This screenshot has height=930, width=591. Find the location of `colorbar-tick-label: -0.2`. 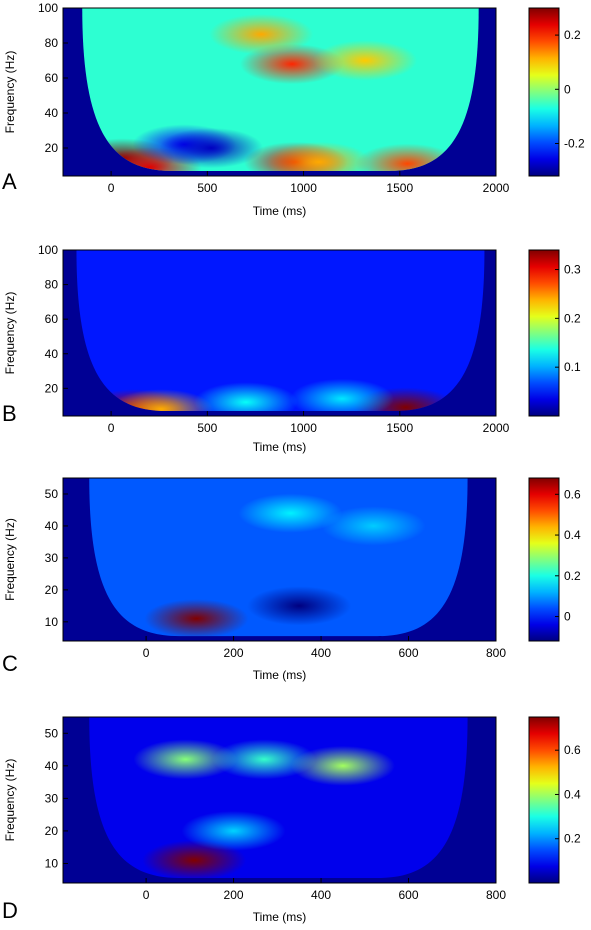

colorbar-tick-label: -0.2 is located at coordinates (574, 143).